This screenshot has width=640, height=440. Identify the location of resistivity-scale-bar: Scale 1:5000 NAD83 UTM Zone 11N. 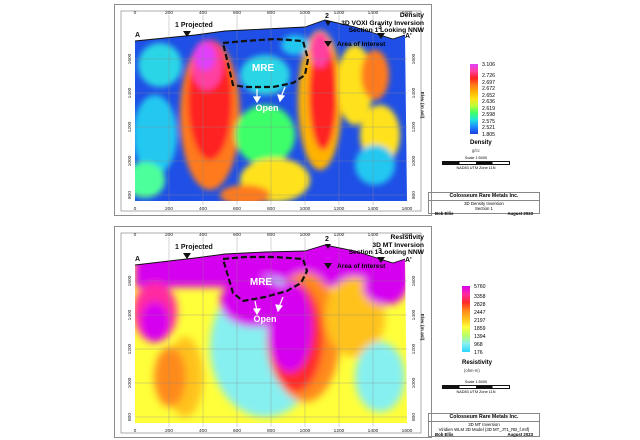
(476, 390).